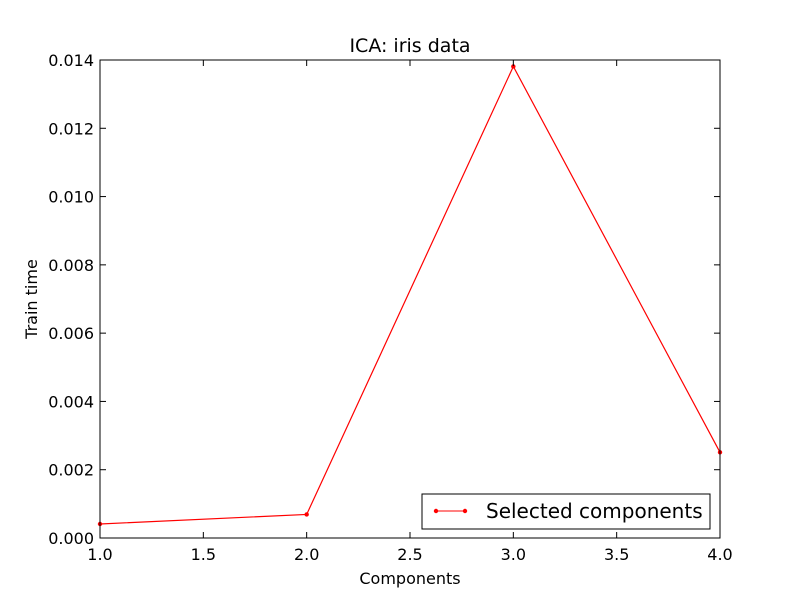  I want to click on y-axis-label: Train time, so click(31, 299).